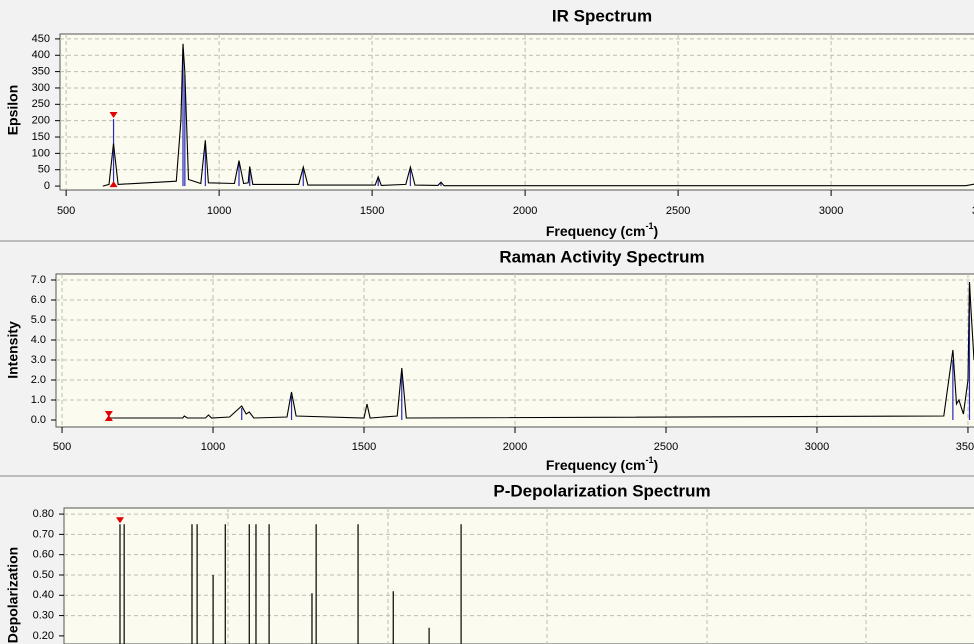  I want to click on y-tick-label: 300, so click(41, 88).